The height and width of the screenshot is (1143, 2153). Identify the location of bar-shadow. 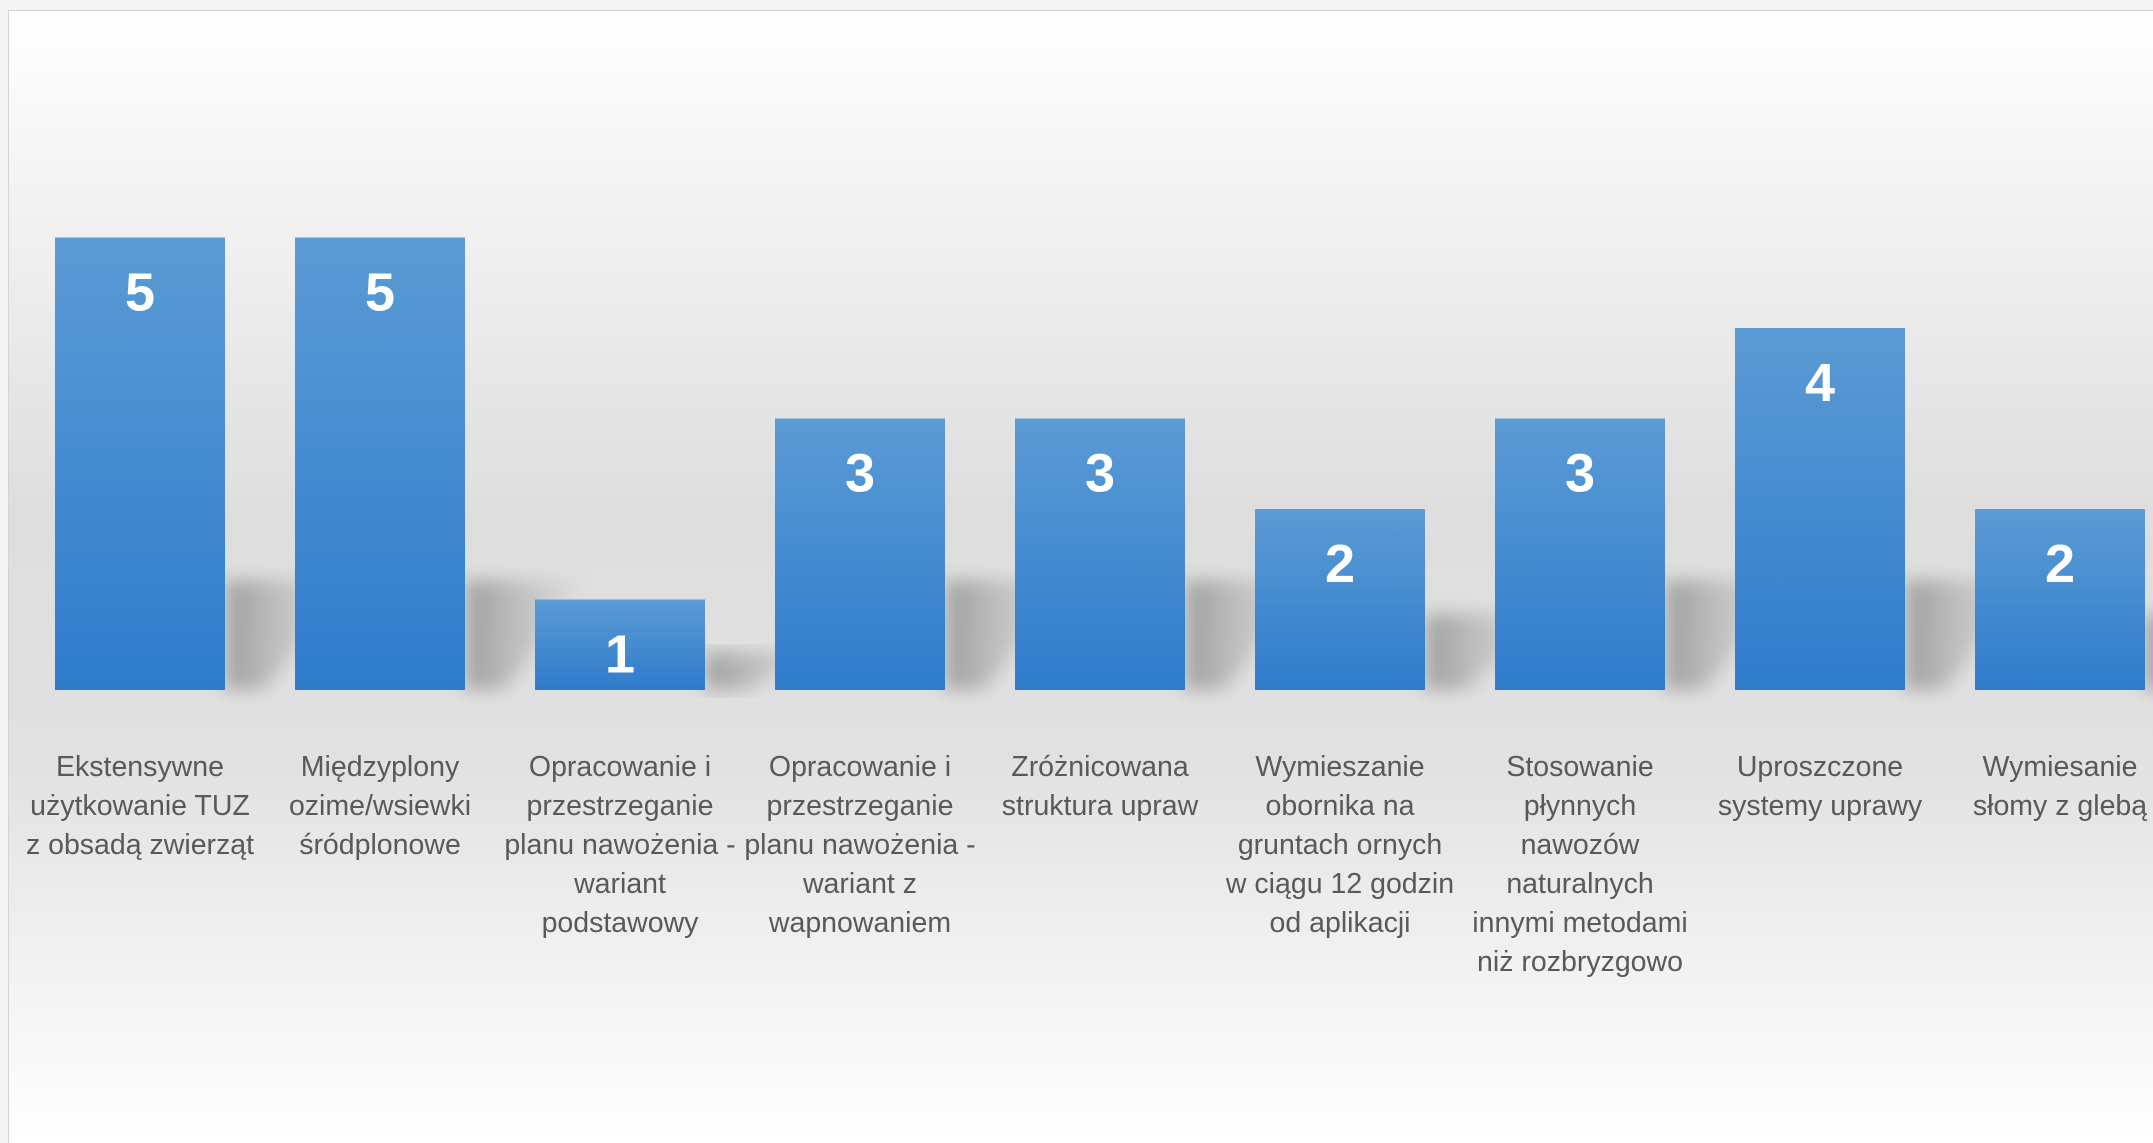
(2149, 651).